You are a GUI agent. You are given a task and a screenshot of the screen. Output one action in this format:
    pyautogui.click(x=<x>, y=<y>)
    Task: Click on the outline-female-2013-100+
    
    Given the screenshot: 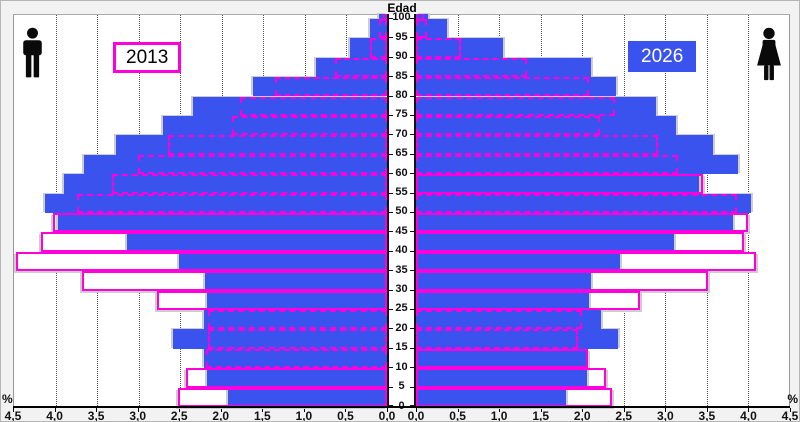 What is the action you would take?
    pyautogui.click(x=420, y=16)
    